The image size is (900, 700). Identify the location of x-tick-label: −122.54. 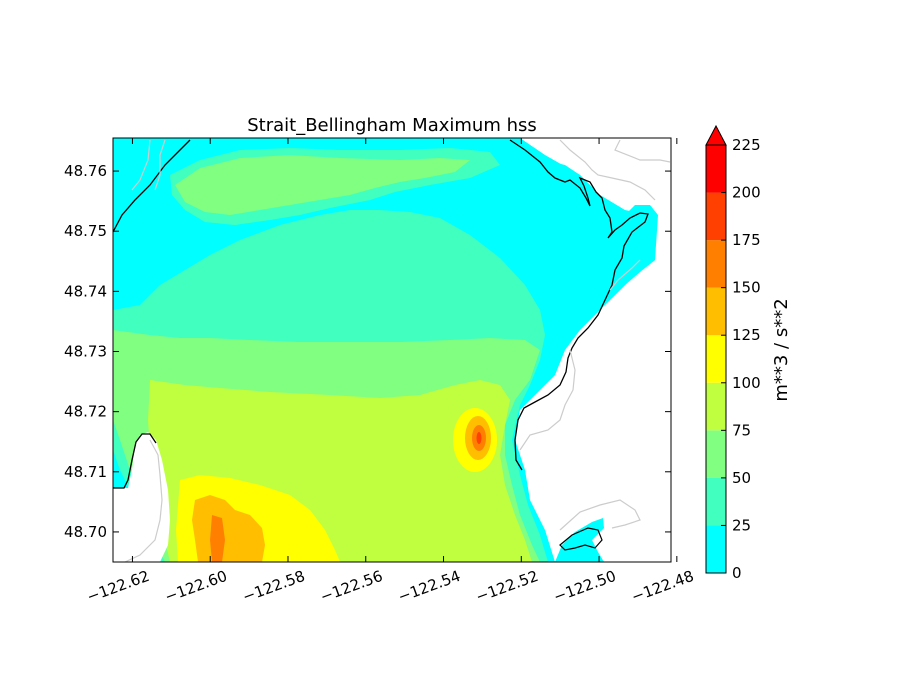
(429, 586).